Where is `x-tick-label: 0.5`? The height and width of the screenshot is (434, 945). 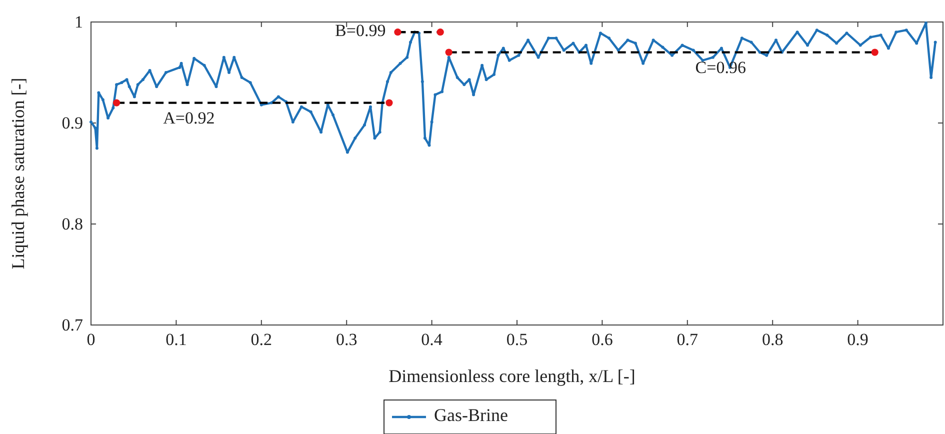 x-tick-label: 0.5 is located at coordinates (517, 340).